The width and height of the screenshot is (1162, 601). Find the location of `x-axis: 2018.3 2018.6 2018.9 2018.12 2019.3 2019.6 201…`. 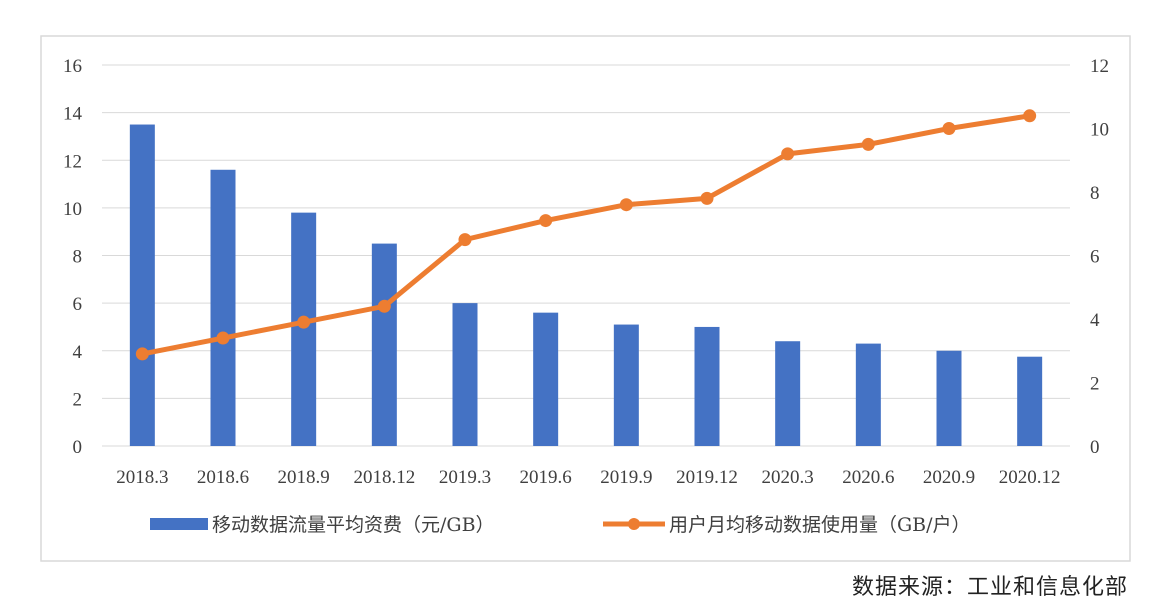

x-axis: 2018.3 2018.6 2018.9 2018.12 2019.3 2019.6 201… is located at coordinates (588, 477).